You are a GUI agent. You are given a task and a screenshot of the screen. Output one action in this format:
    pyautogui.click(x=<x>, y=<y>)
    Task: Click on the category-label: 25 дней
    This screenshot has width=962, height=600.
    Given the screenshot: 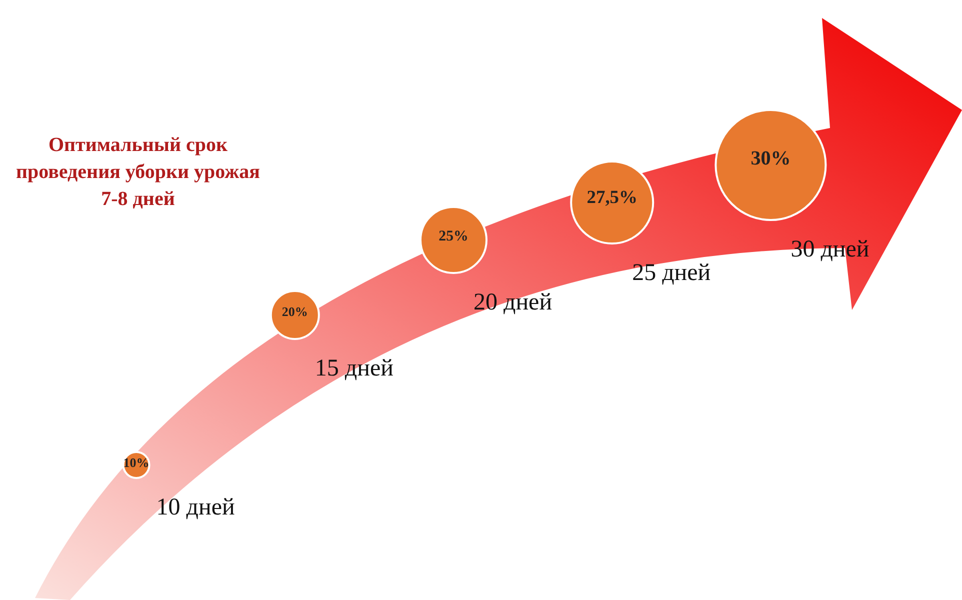 What is the action you would take?
    pyautogui.click(x=671, y=273)
    